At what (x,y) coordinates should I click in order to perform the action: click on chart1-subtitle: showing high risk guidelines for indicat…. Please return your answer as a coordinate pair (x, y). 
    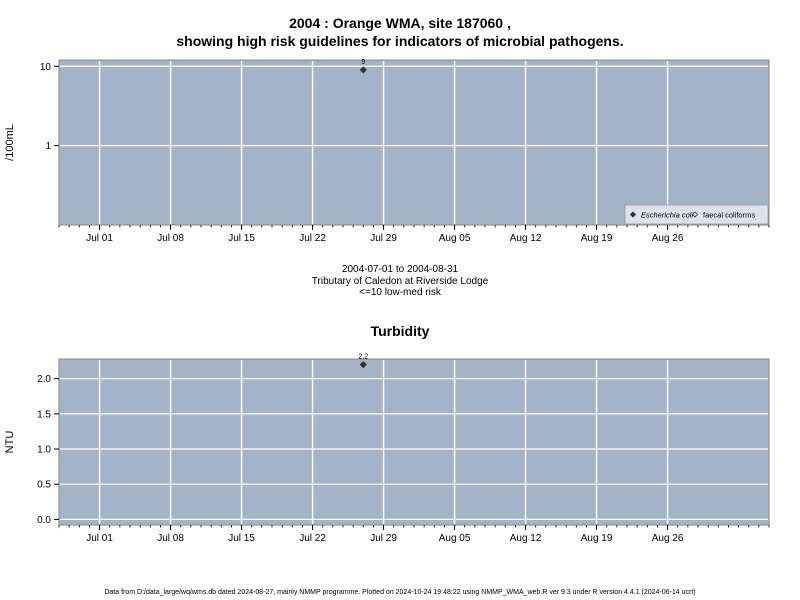
    Looking at the image, I should click on (400, 41).